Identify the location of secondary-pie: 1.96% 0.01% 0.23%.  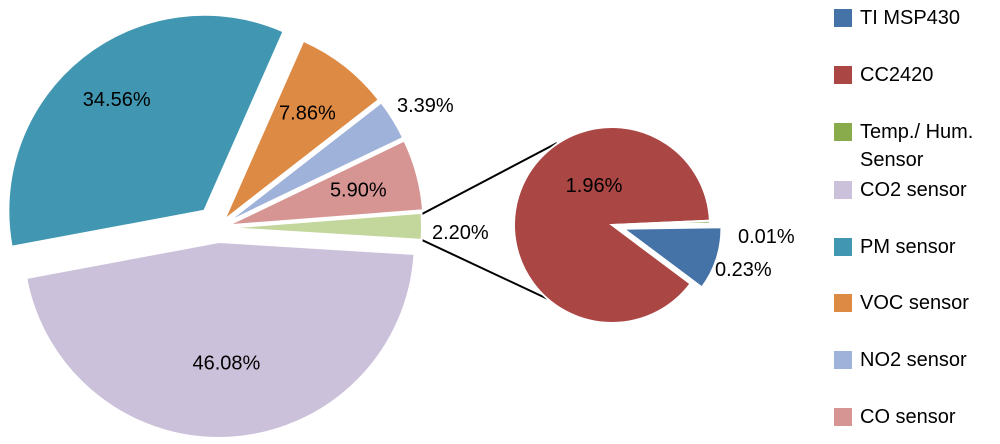
(654, 225).